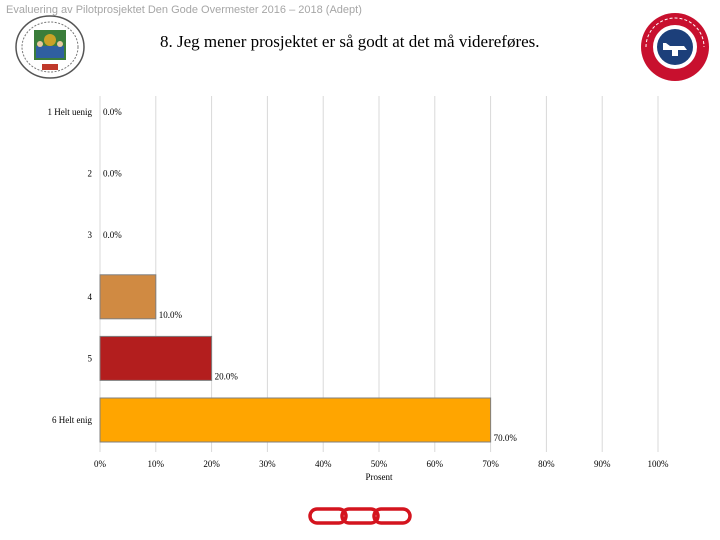 This screenshot has height=540, width=720. I want to click on x-tick-label: 30%, so click(267, 464).